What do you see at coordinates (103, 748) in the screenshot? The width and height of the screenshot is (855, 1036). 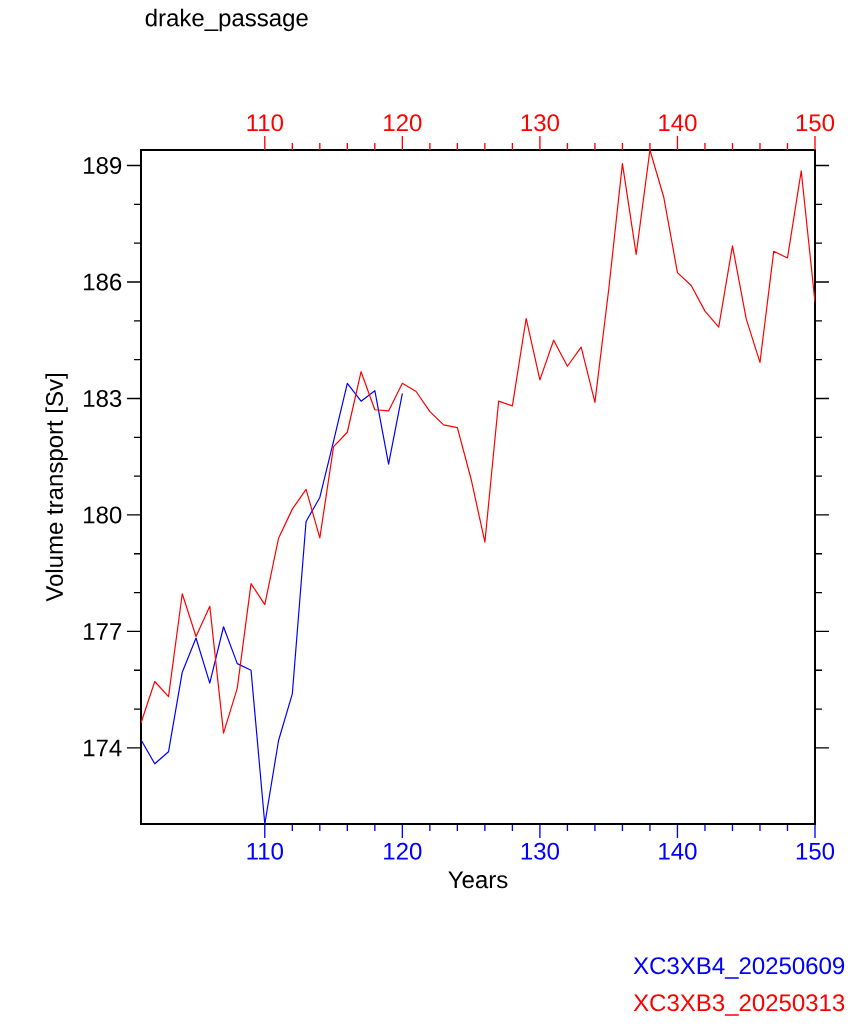 I see `y-tick-label: 174` at bounding box center [103, 748].